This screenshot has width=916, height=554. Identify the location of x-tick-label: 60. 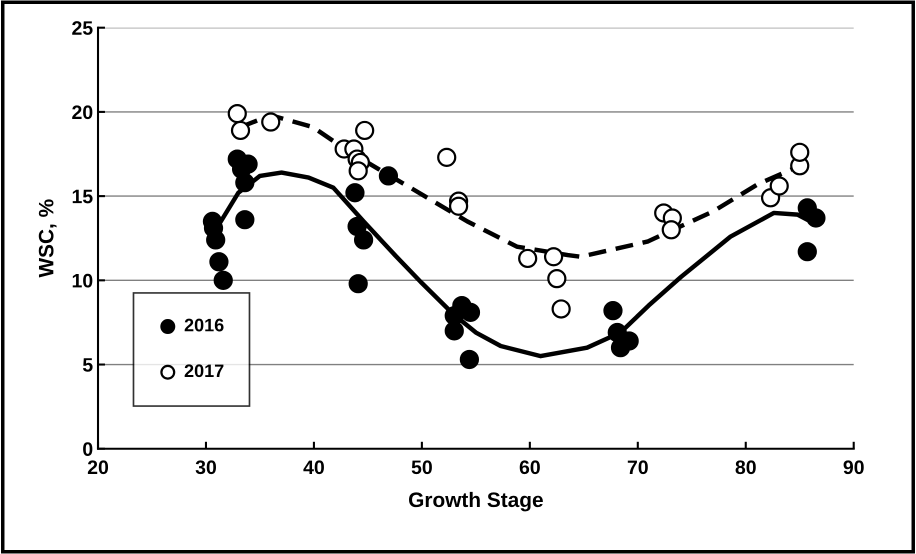
(530, 467).